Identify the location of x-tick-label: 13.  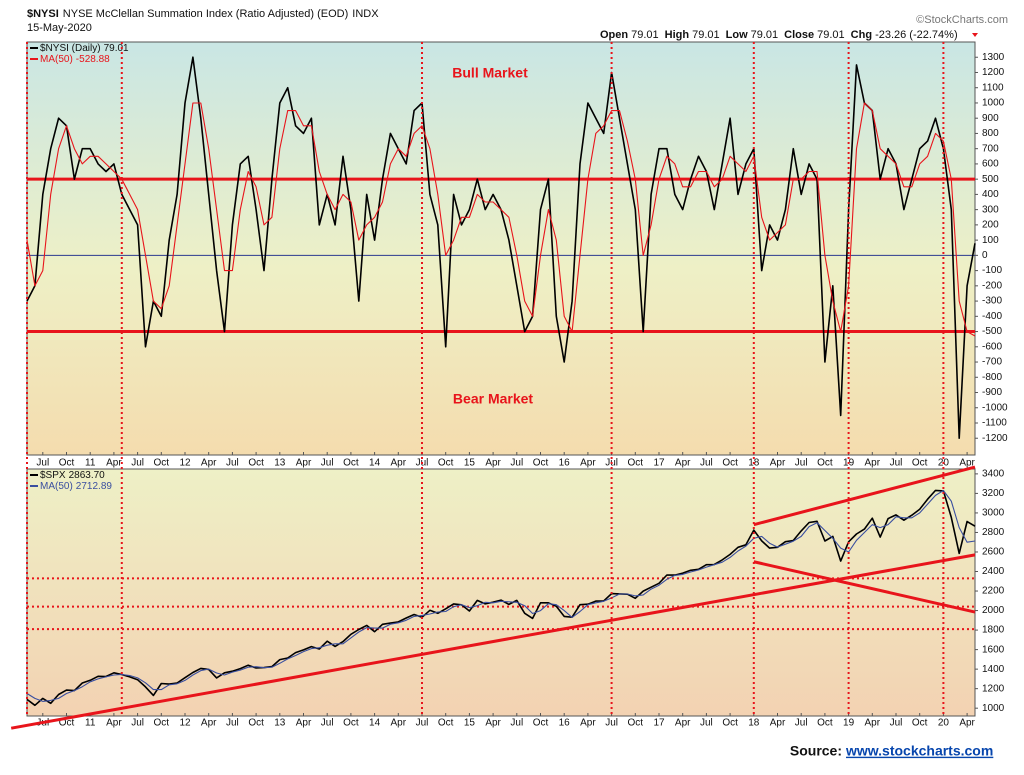
(280, 723).